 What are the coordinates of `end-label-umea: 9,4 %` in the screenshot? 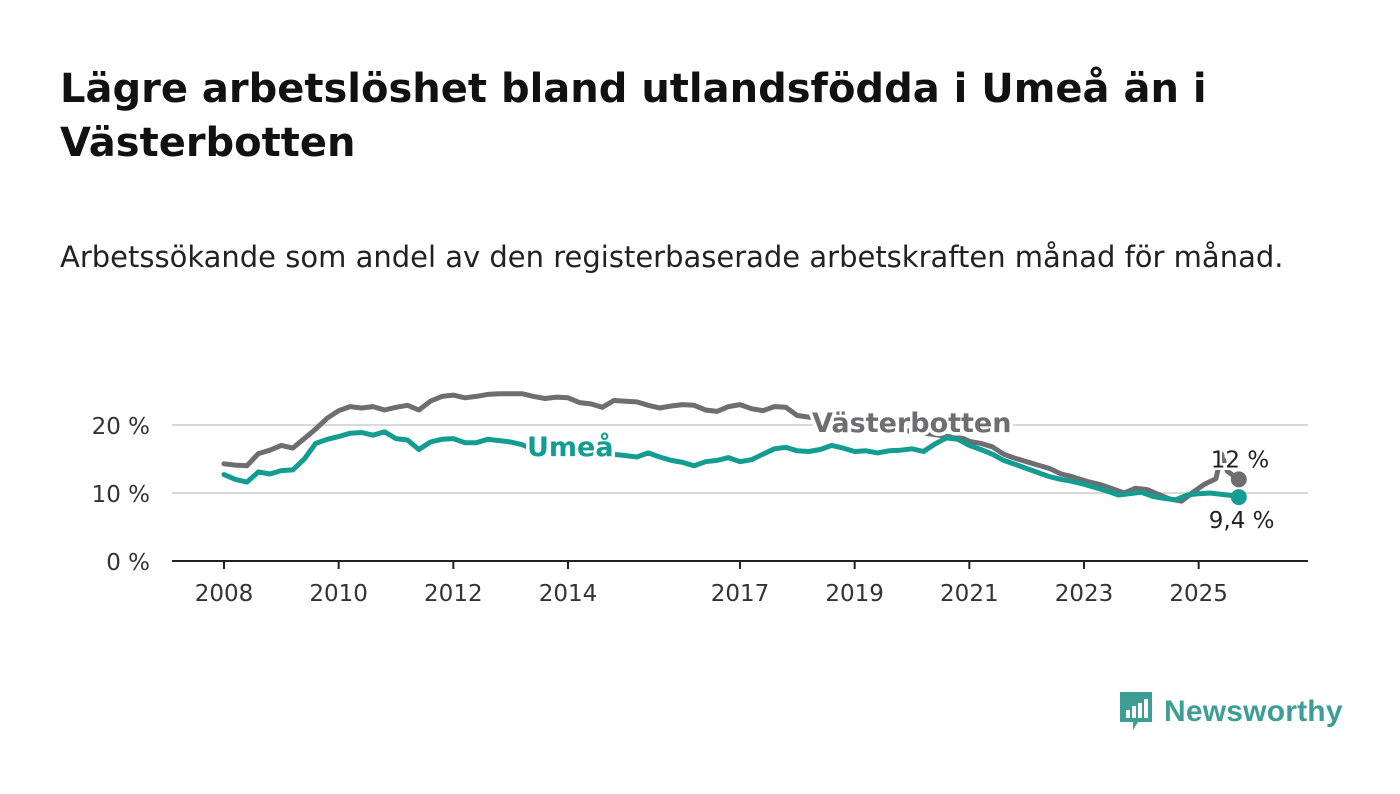 It's located at (1242, 521).